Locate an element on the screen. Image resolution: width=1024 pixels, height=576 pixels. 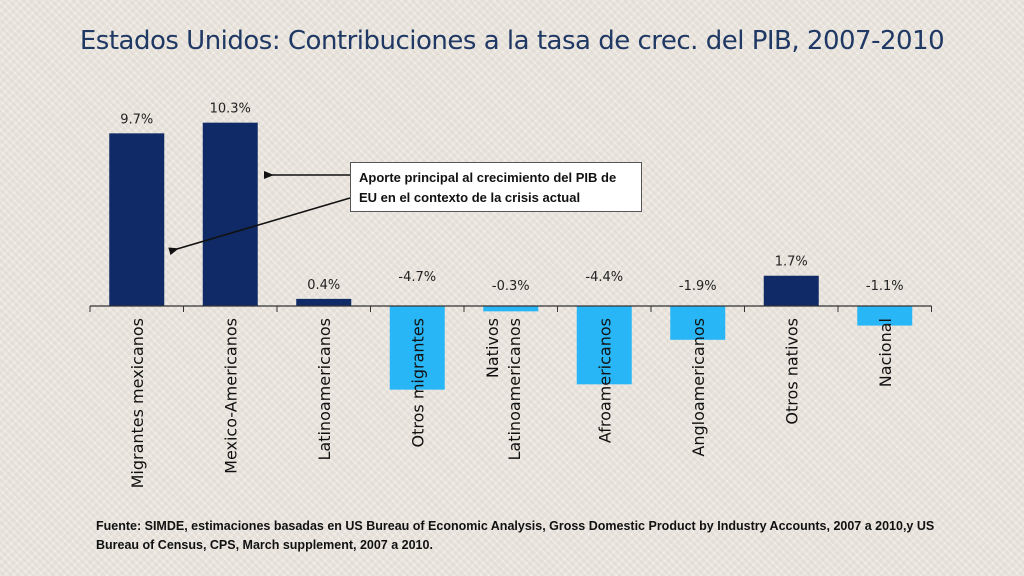
category-label: Mexico-Americanos is located at coordinates (230, 396).